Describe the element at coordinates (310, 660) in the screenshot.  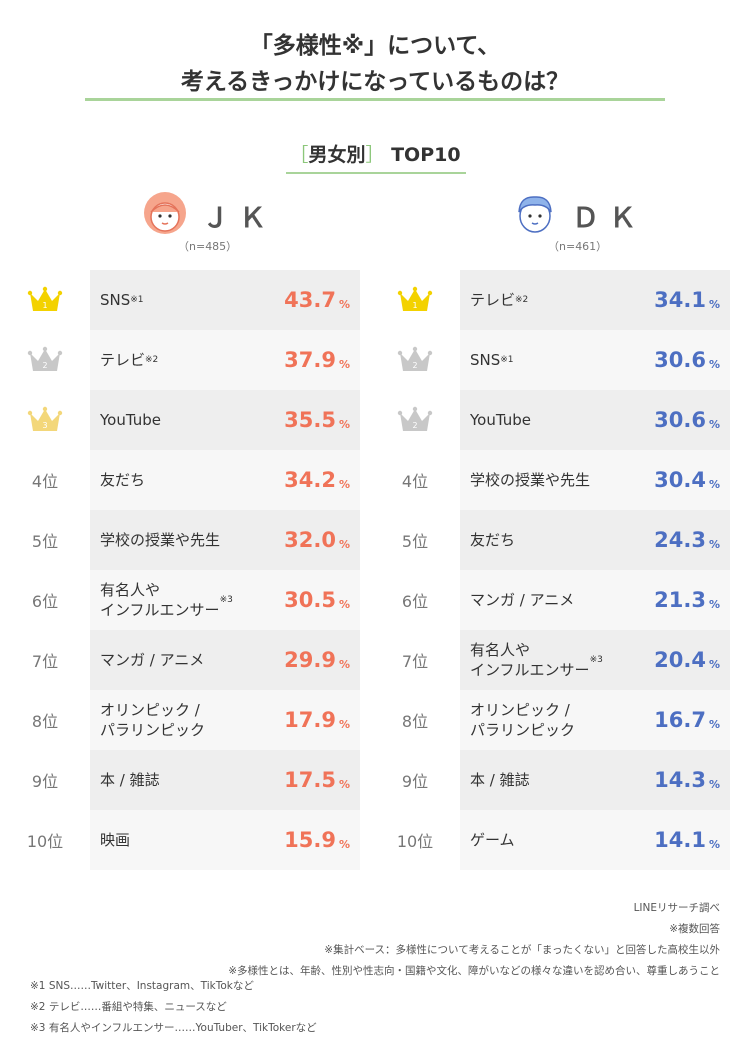
I see `value-number: 29.9` at that location.